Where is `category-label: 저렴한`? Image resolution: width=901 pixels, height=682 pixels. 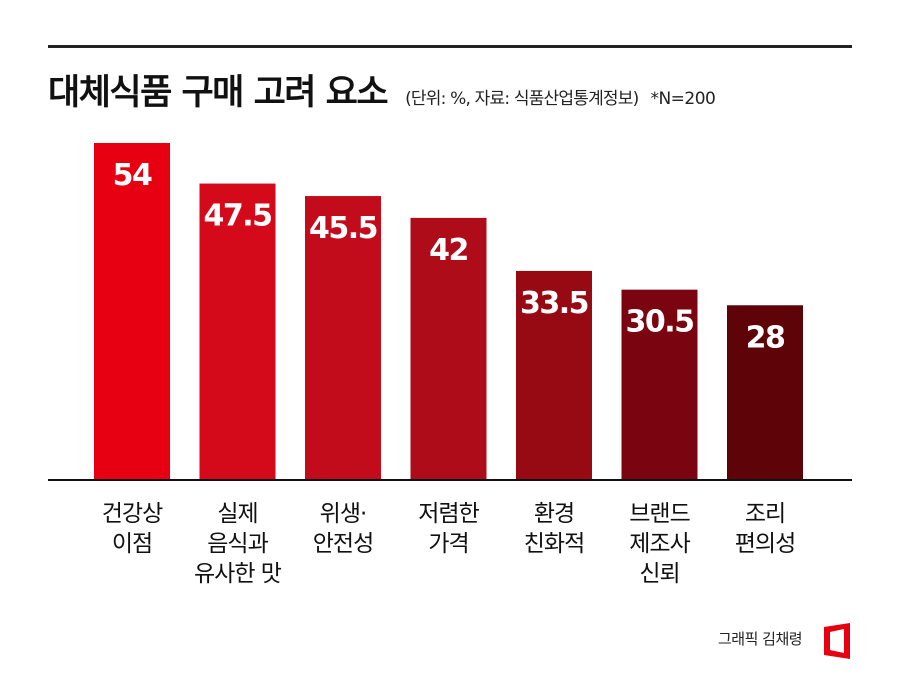
category-label: 저렴한 is located at coordinates (448, 514).